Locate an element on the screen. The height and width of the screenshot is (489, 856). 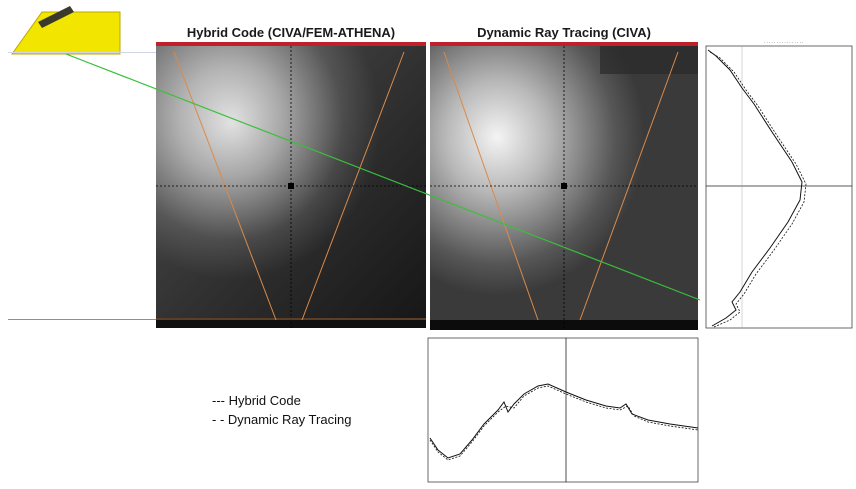
surface-bottom-line is located at coordinates (82, 319).